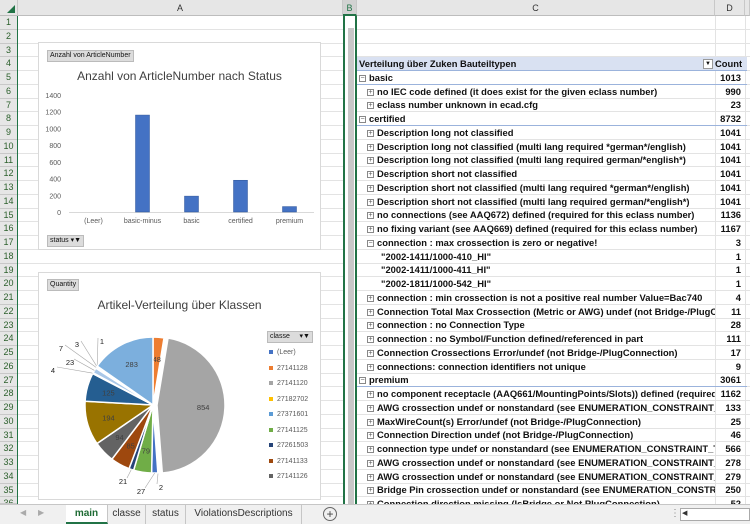 Image resolution: width=750 pixels, height=524 pixels. What do you see at coordinates (8, 91) in the screenshot?
I see `row-header-6: 6` at bounding box center [8, 91].